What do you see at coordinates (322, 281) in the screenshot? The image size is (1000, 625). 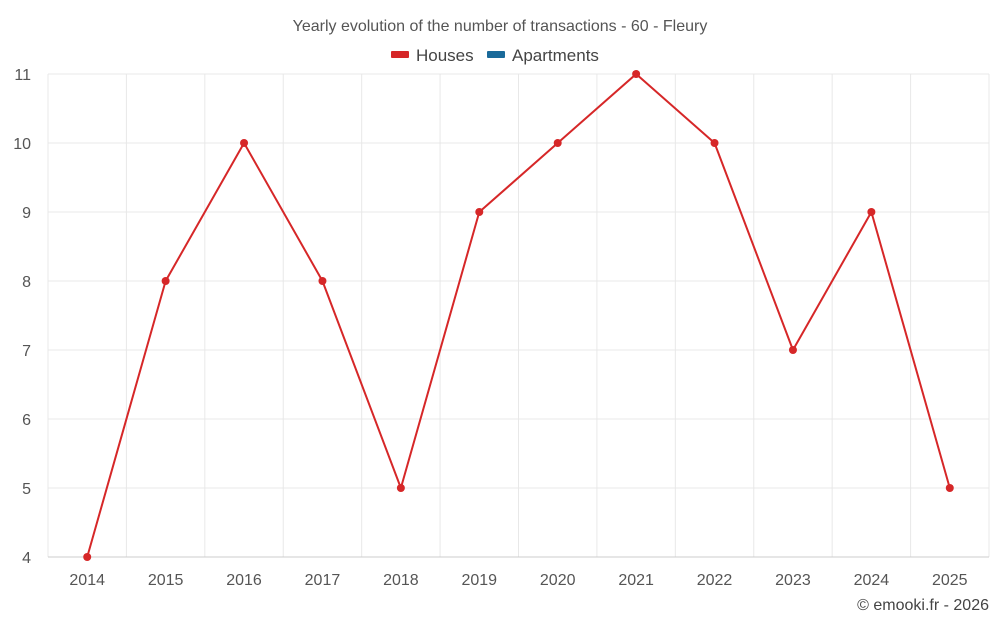 I see `data-point-houses-2017` at bounding box center [322, 281].